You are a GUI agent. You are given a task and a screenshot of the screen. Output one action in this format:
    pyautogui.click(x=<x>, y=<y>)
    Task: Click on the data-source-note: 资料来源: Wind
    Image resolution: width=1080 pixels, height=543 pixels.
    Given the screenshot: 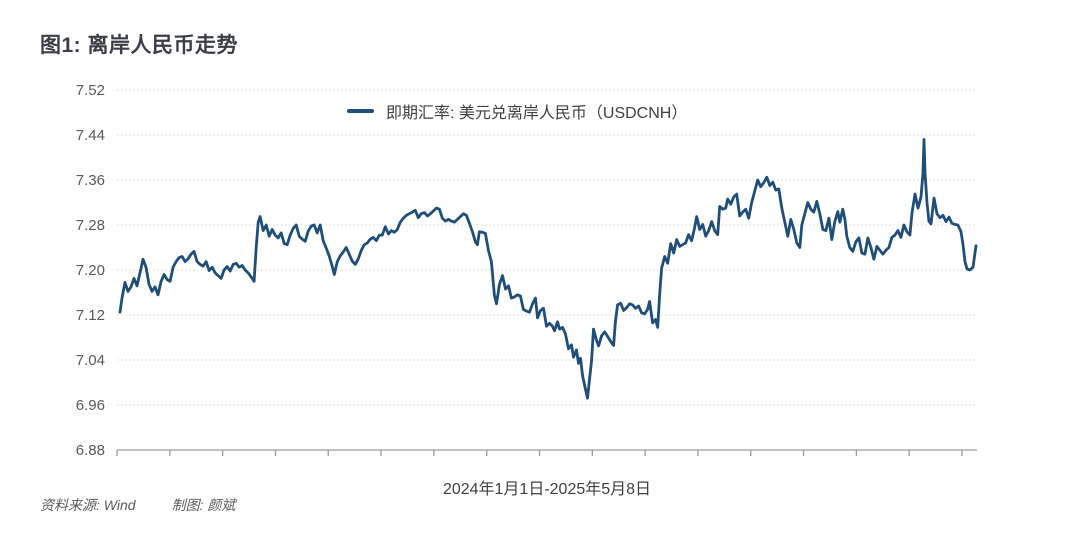 What is the action you would take?
    pyautogui.click(x=88, y=505)
    